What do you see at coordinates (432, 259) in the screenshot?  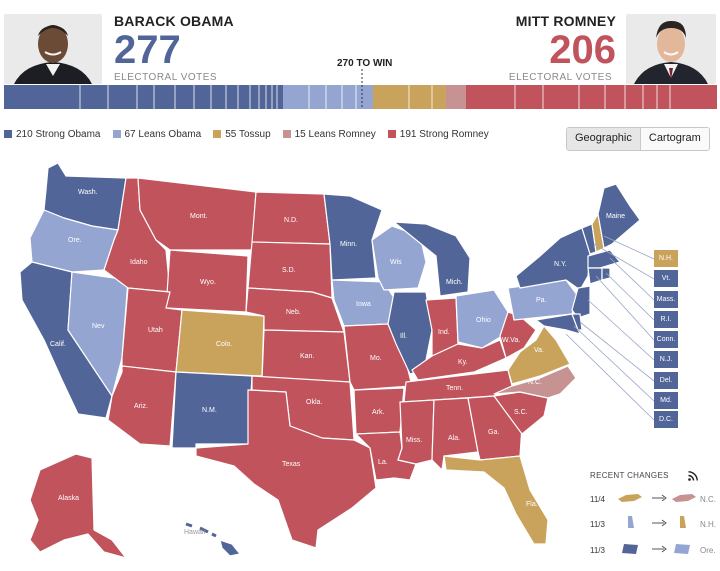 I see `state-mich` at bounding box center [432, 259].